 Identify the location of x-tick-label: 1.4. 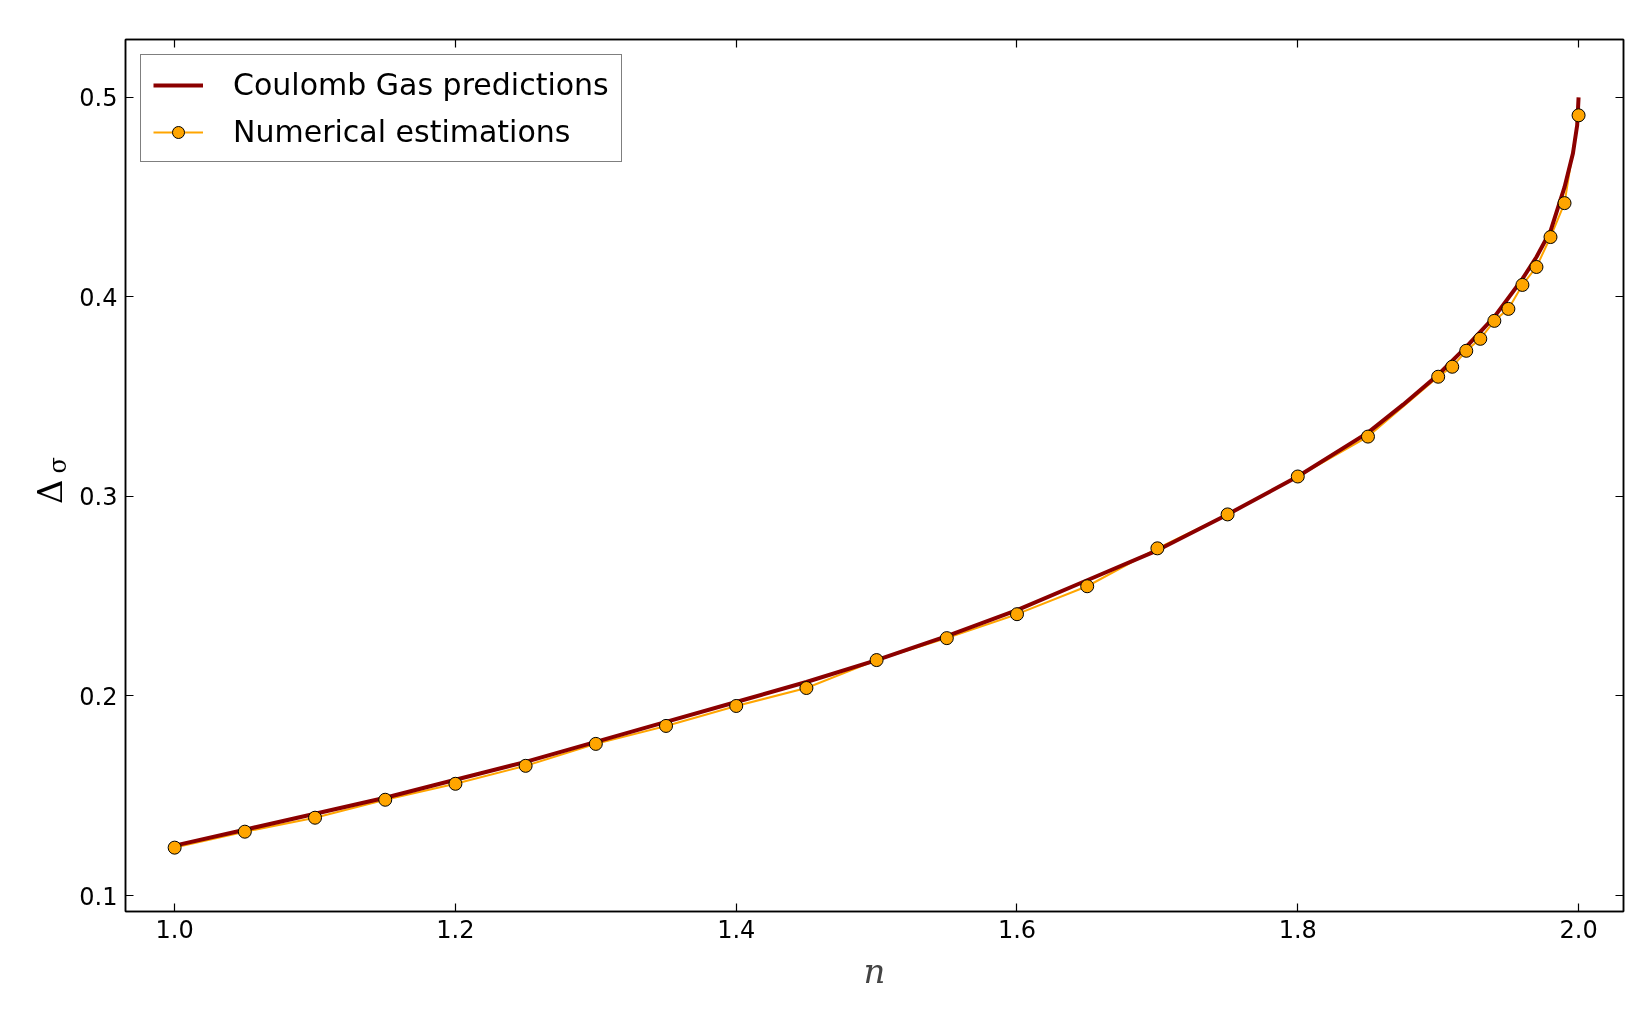
(736, 929).